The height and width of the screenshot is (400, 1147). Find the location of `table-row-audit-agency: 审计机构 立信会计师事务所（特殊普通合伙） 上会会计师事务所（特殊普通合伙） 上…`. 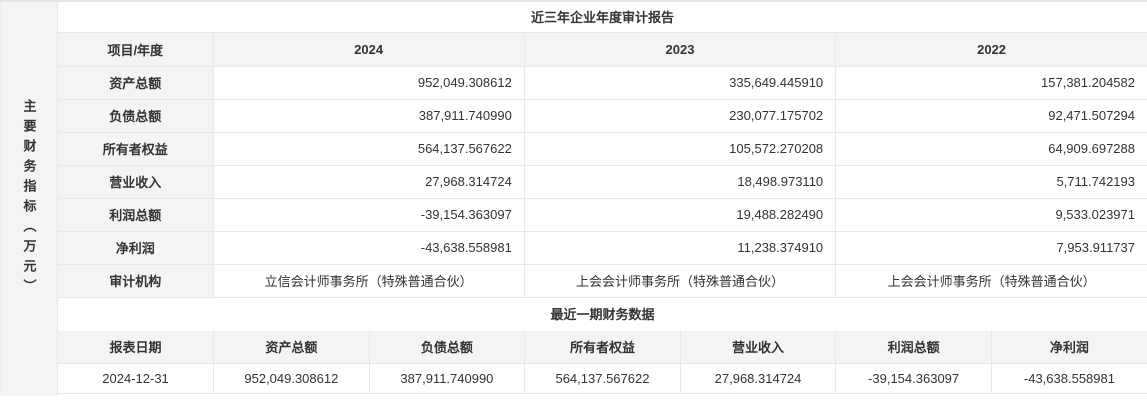

table-row-audit-agency: 审计机构 立信会计师事务所（特殊普通合伙） 上会会计师事务所（特殊普通合伙） 上… is located at coordinates (602, 280).